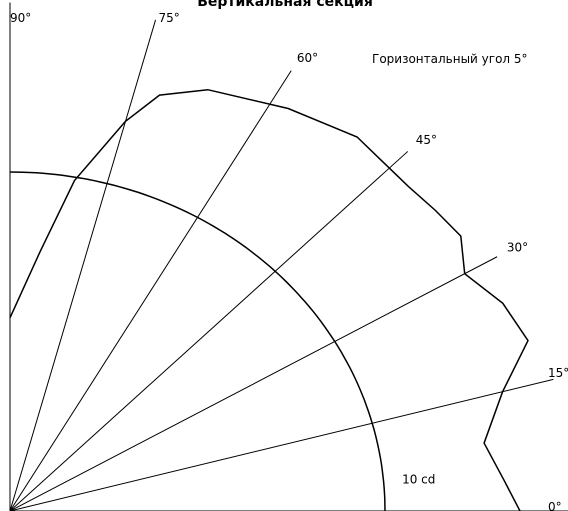 The width and height of the screenshot is (568, 511). I want to click on angle-label: 75°, so click(168, 18).